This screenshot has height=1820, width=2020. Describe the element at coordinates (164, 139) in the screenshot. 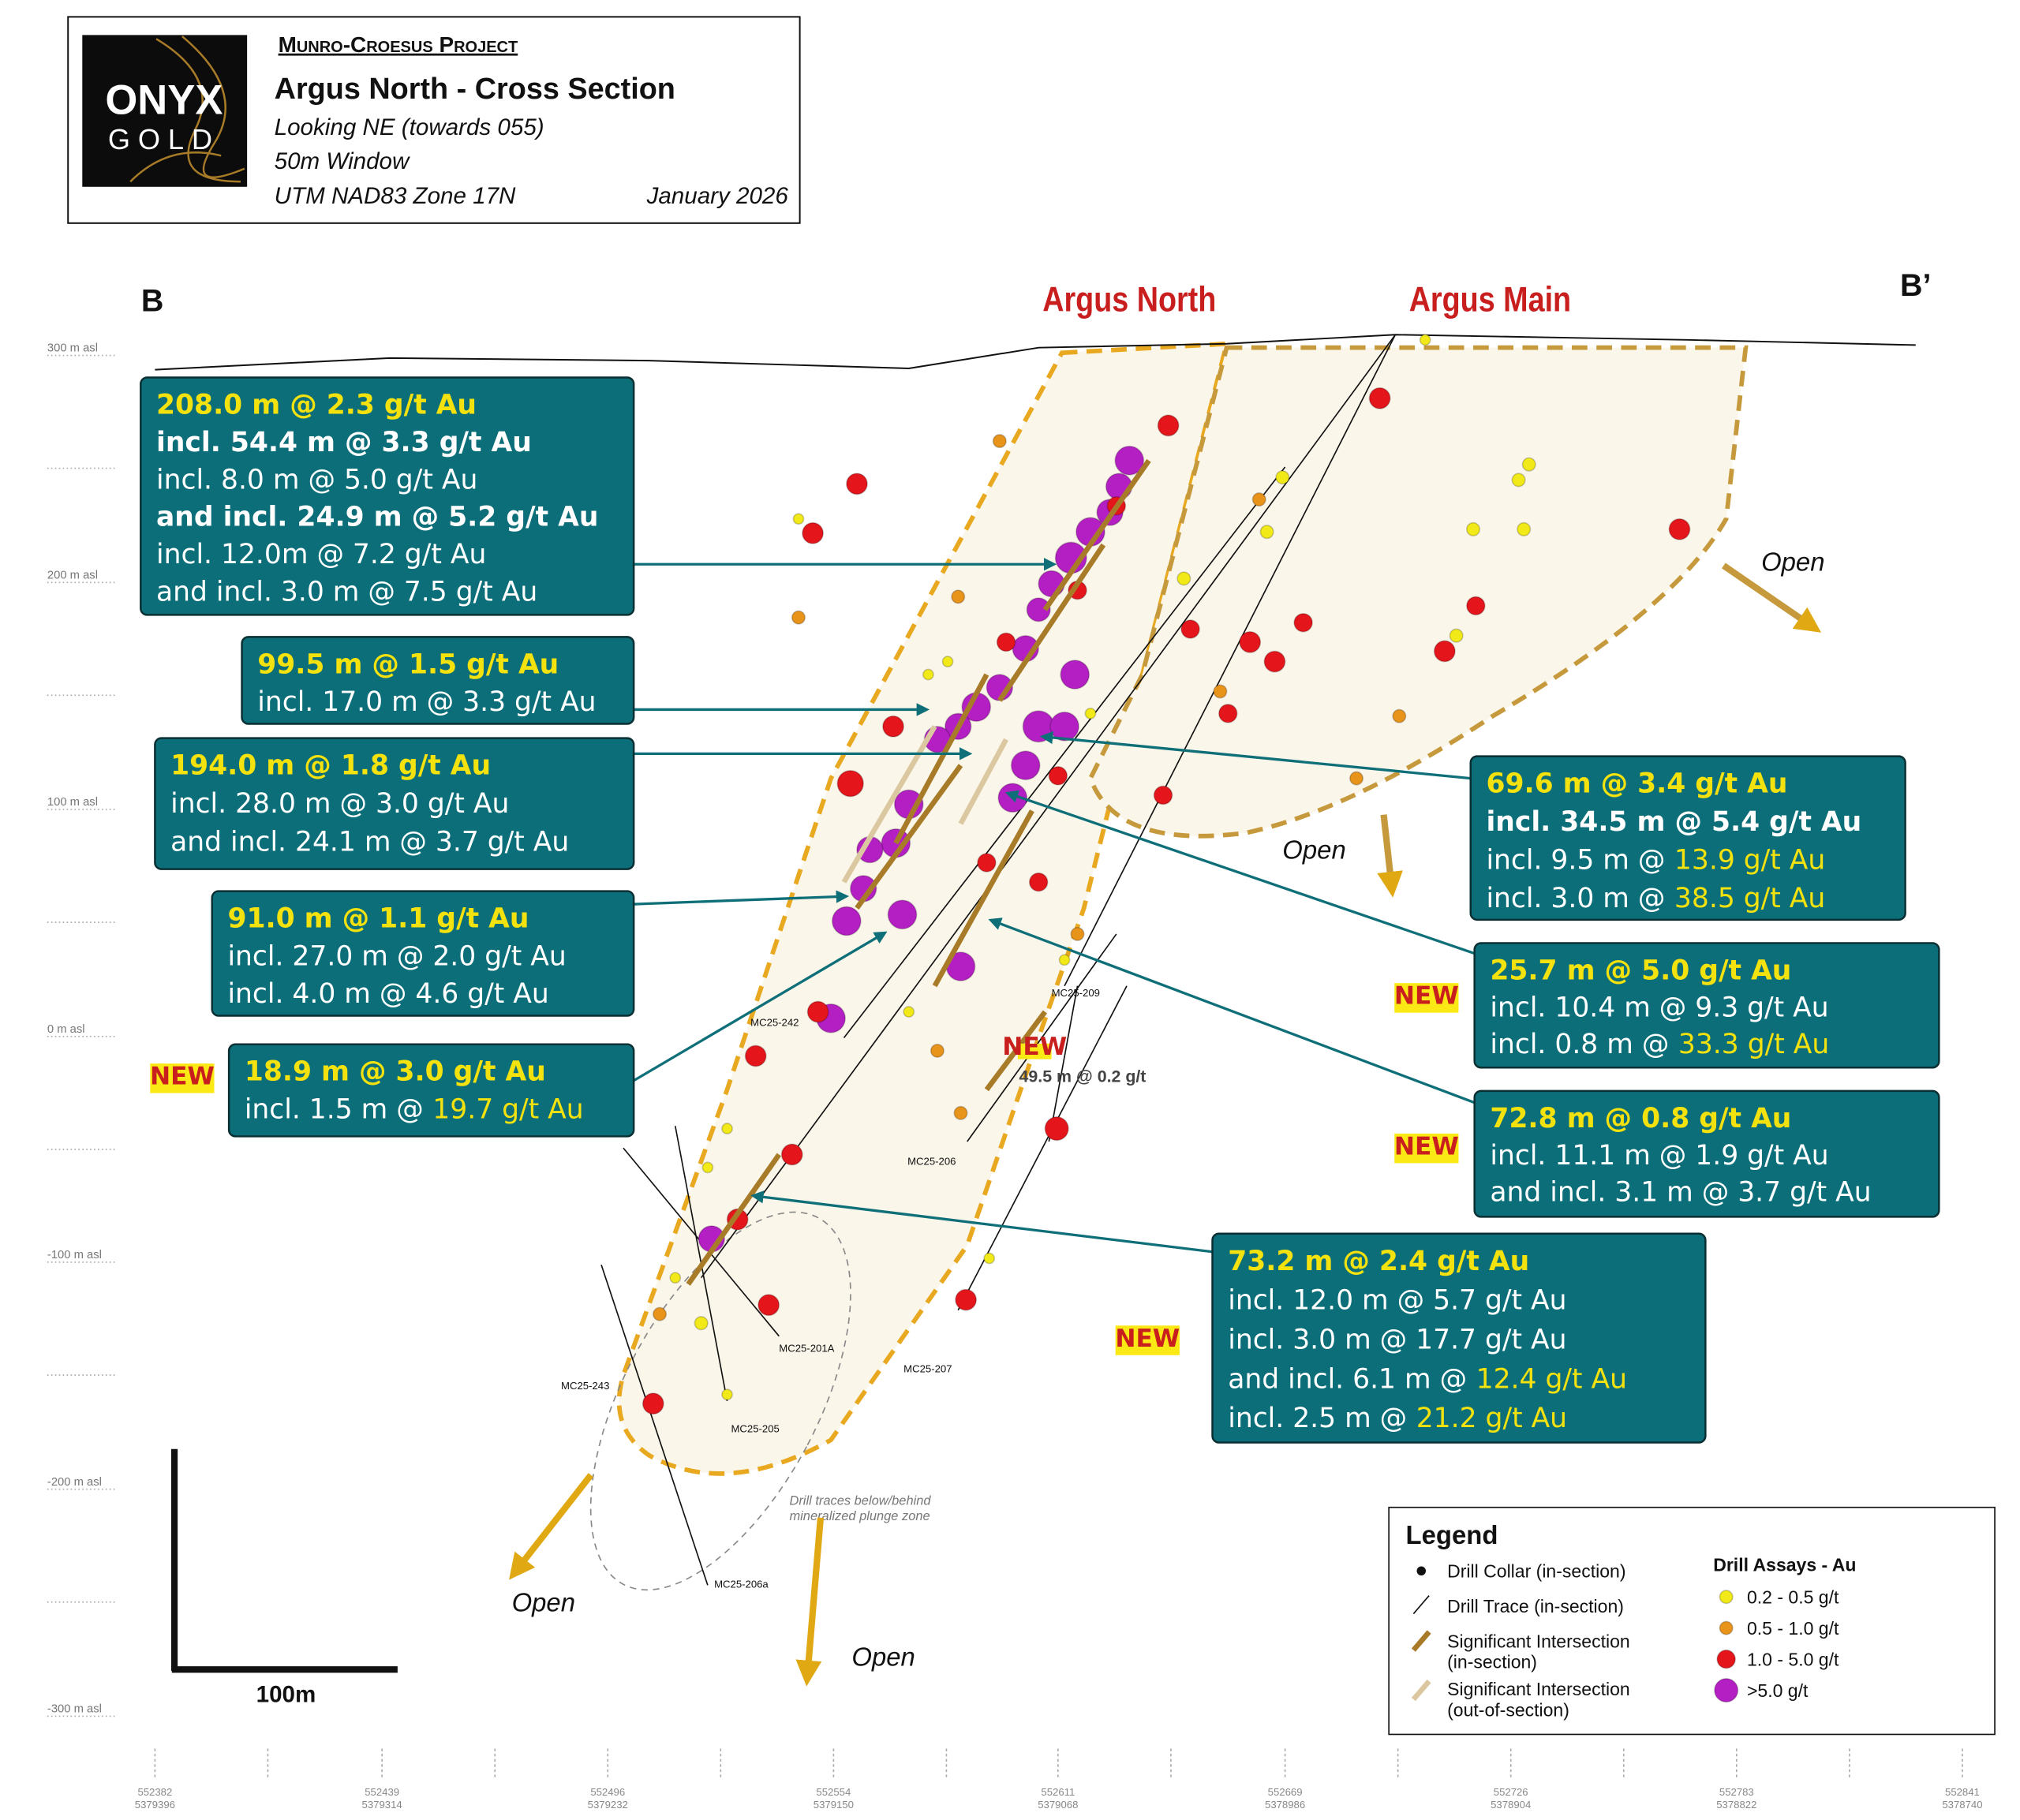

I see `logo-text: GOLD` at that location.